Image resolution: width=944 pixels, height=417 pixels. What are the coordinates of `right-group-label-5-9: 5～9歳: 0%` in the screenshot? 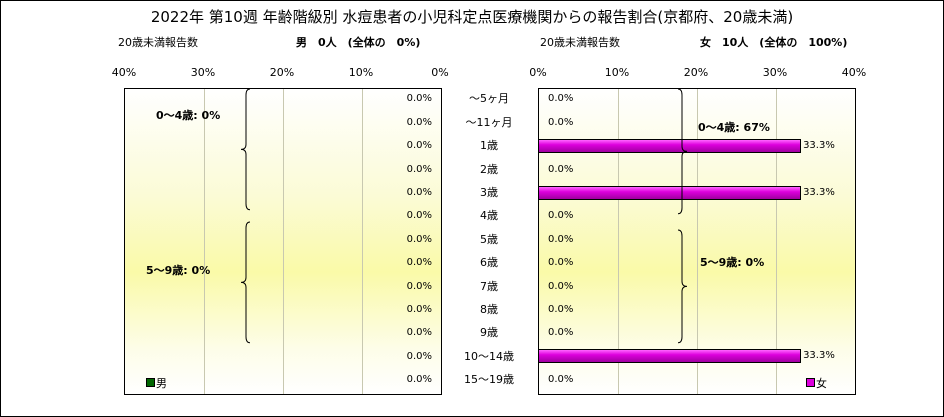 It's located at (732, 262).